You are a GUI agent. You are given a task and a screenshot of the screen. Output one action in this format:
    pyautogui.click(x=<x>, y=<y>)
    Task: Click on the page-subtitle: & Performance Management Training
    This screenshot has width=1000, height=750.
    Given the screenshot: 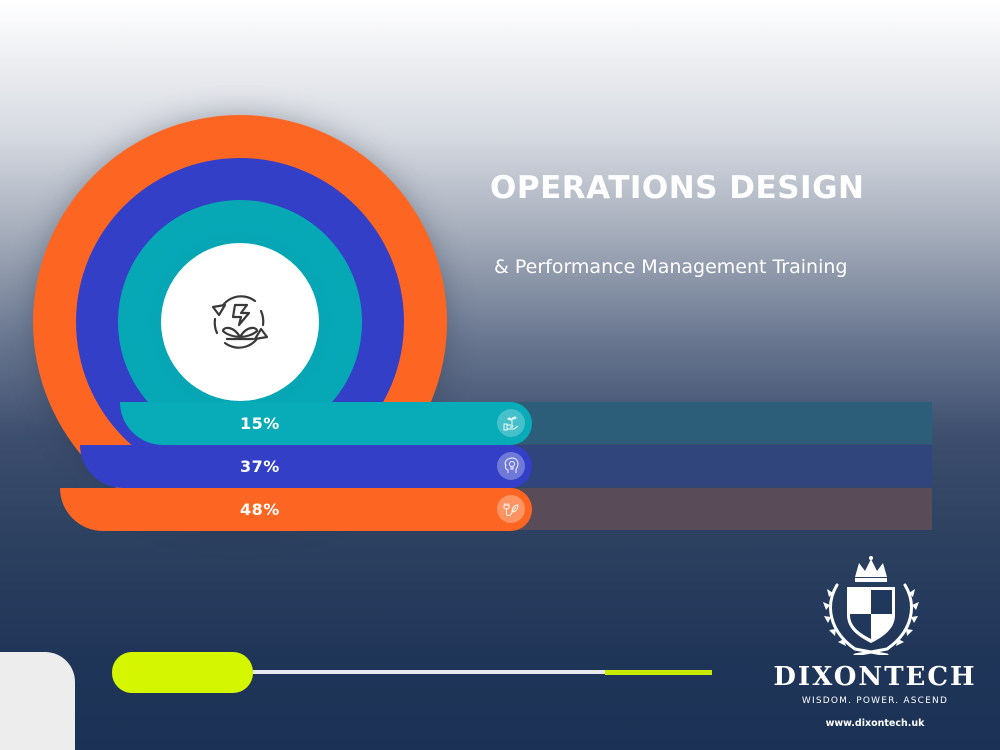 What is the action you would take?
    pyautogui.click(x=671, y=267)
    